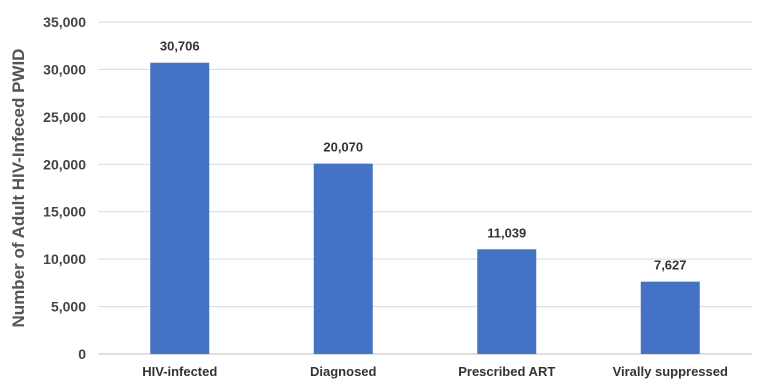  What do you see at coordinates (64, 22) in the screenshot?
I see `y-tick-label: 35,000` at bounding box center [64, 22].